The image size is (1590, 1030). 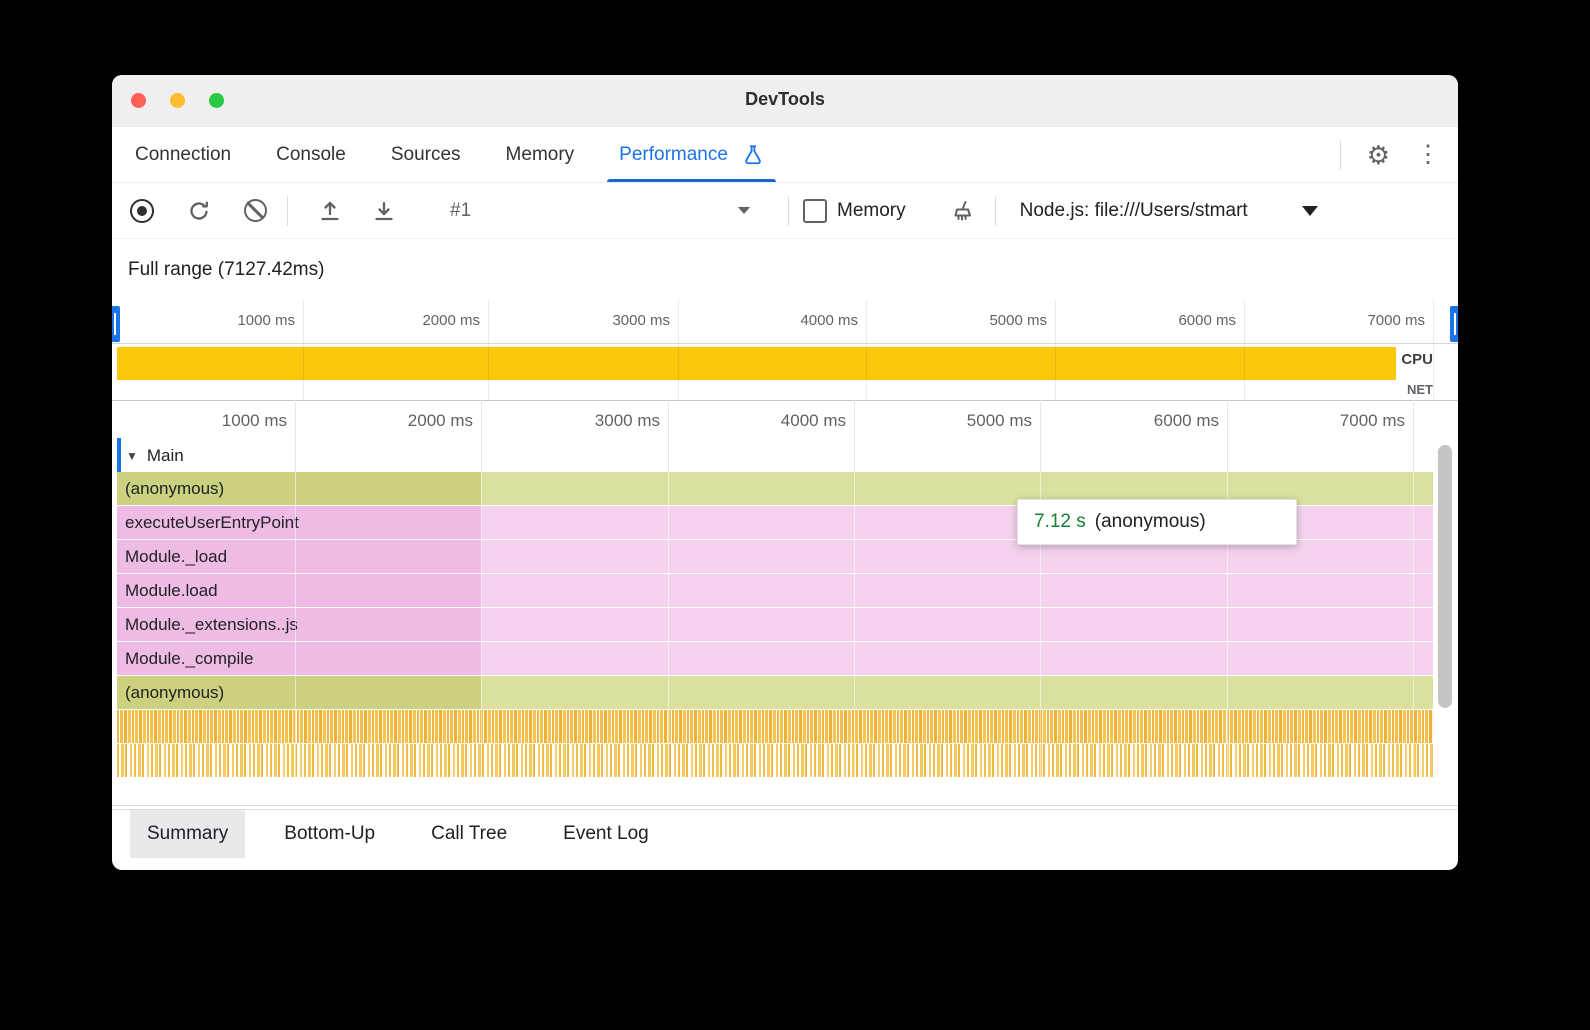 What do you see at coordinates (469, 833) in the screenshot?
I see `tab-call-tree: Call Tree` at bounding box center [469, 833].